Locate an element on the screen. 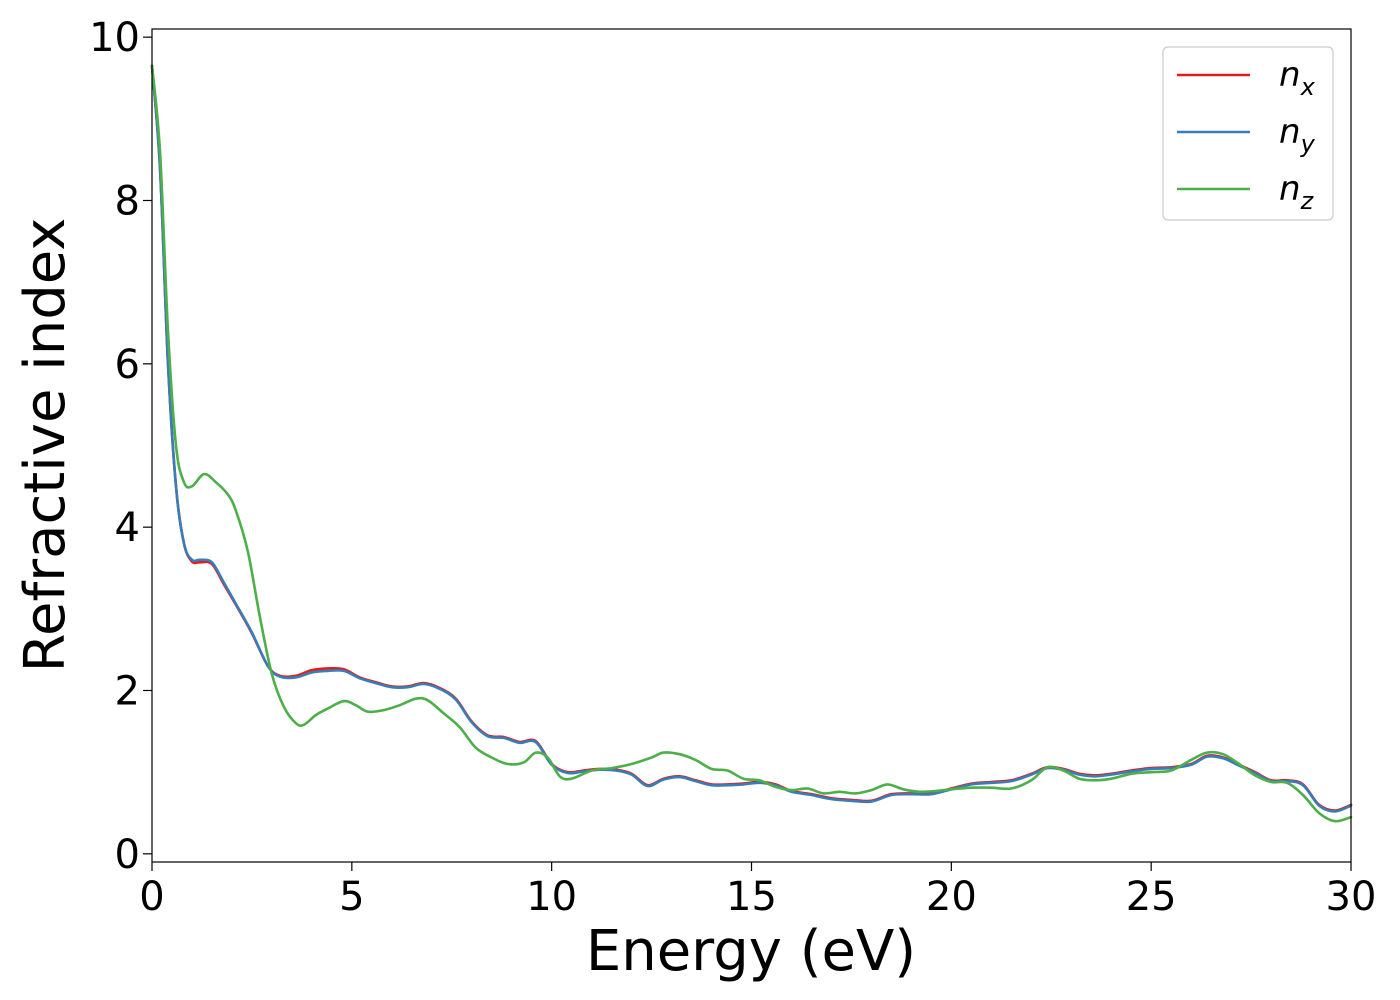 This screenshot has width=1400, height=1000. x-tick-label: 25 is located at coordinates (1151, 897).